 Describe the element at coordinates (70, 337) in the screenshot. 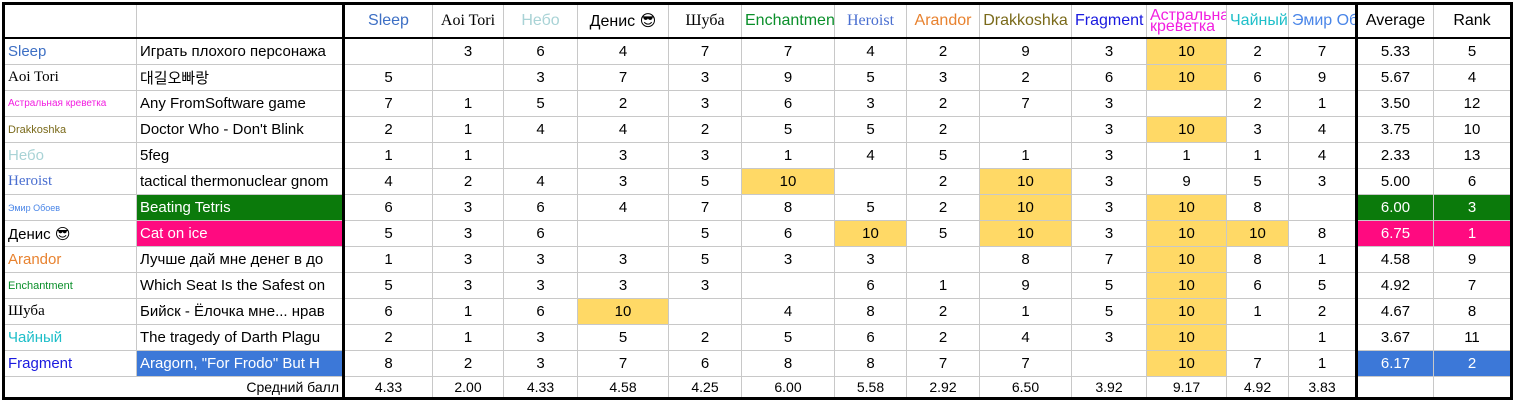

I see `participant-name: Чайный` at that location.